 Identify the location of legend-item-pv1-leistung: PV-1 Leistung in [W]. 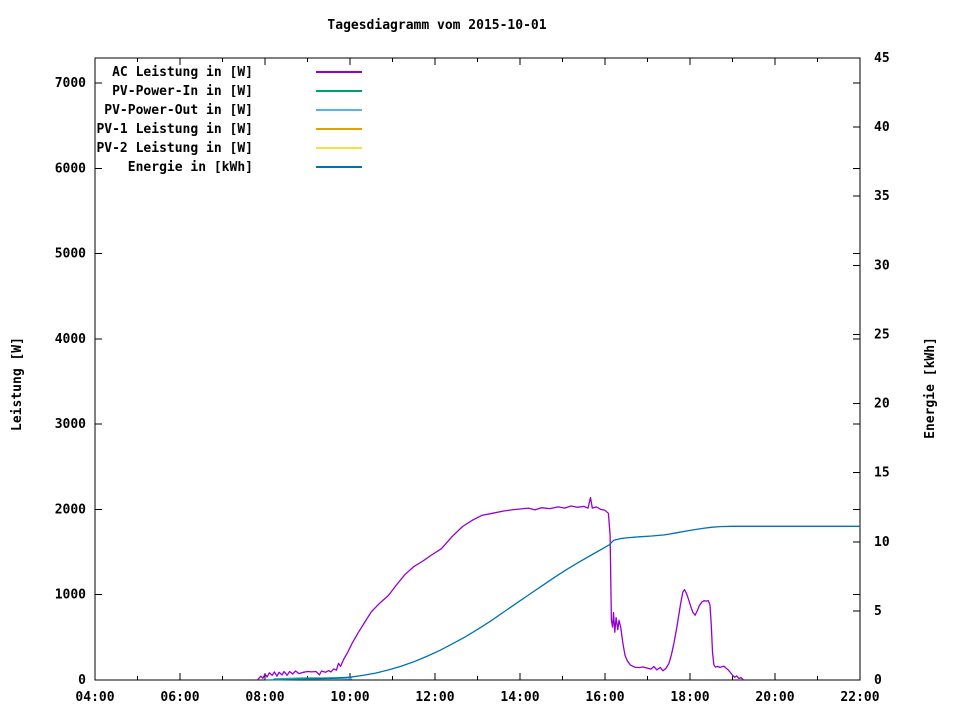
(229, 129).